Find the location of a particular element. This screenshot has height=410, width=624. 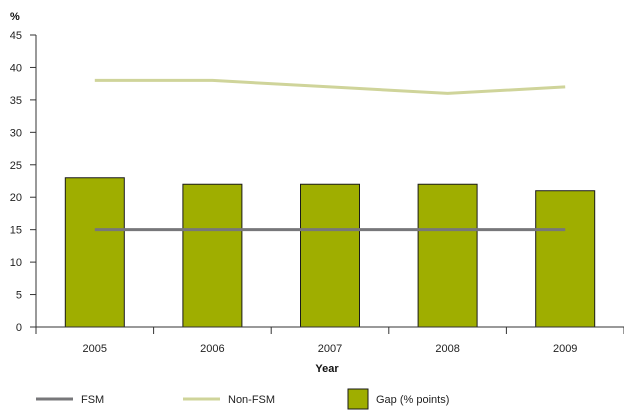

line-non-fsm is located at coordinates (330, 86).